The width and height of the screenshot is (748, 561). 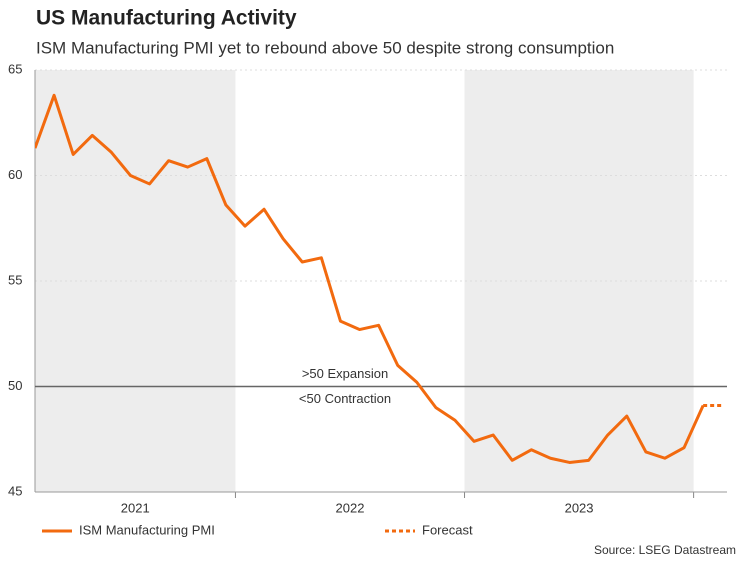 I want to click on y-tick-label: 60, so click(x=15, y=174).